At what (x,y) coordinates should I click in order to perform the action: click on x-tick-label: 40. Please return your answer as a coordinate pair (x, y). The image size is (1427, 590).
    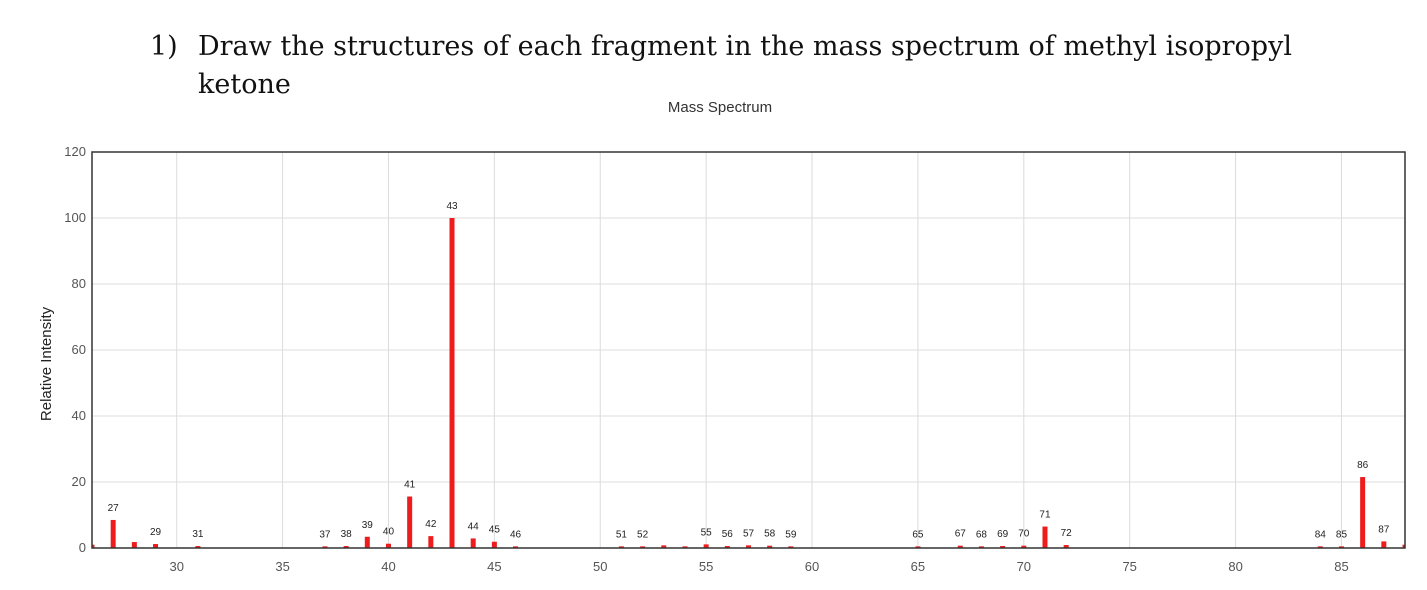
    Looking at the image, I should click on (388, 566).